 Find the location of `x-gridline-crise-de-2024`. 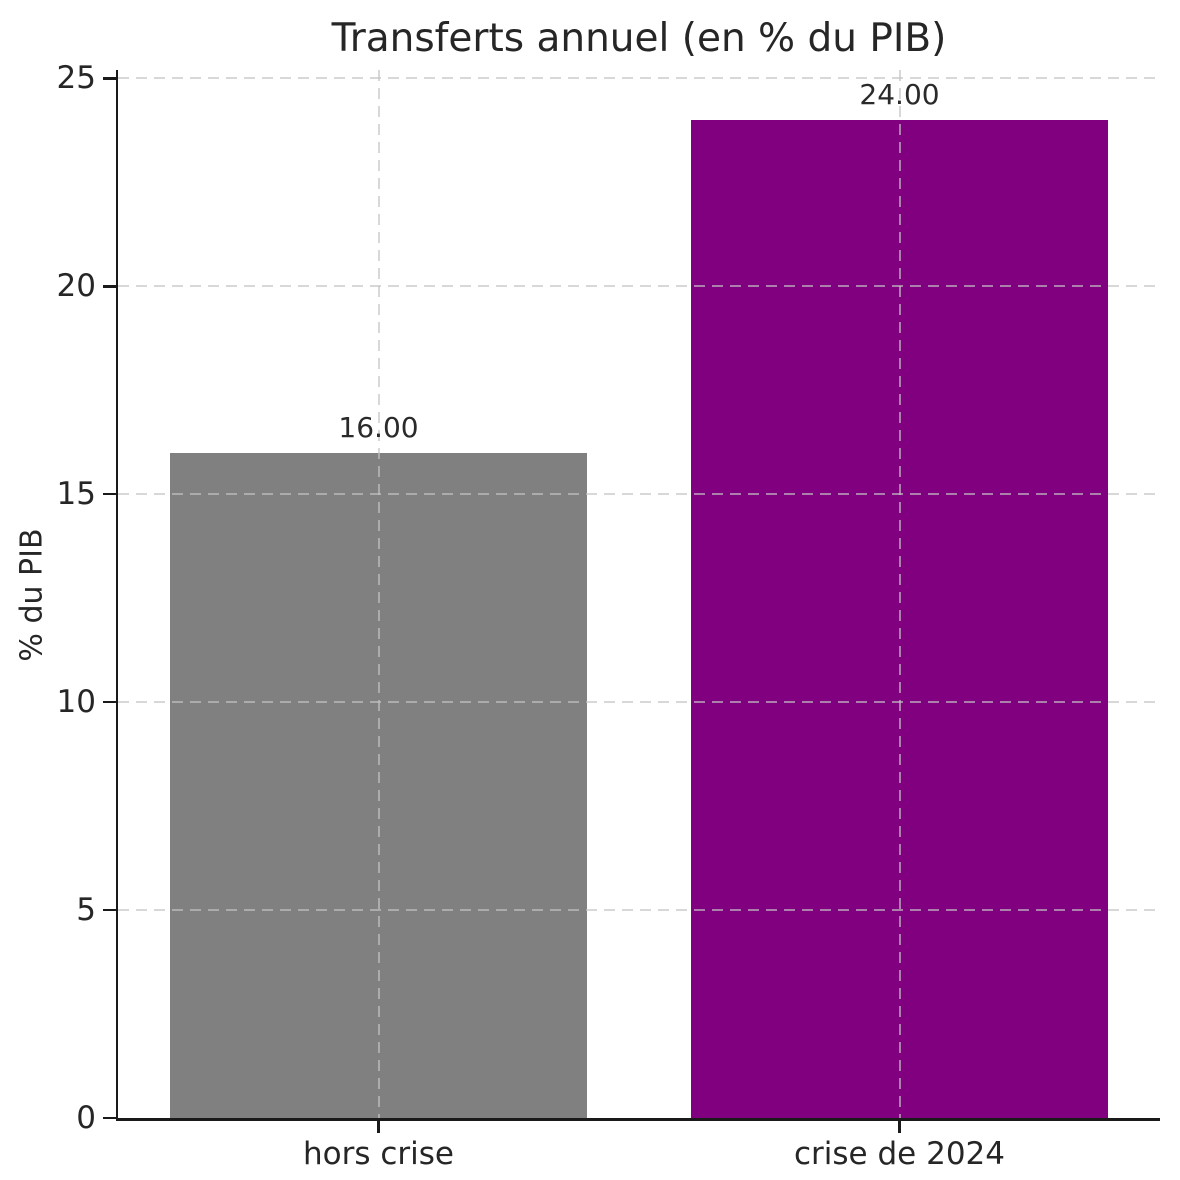

x-gridline-crise-de-2024 is located at coordinates (899, 594).